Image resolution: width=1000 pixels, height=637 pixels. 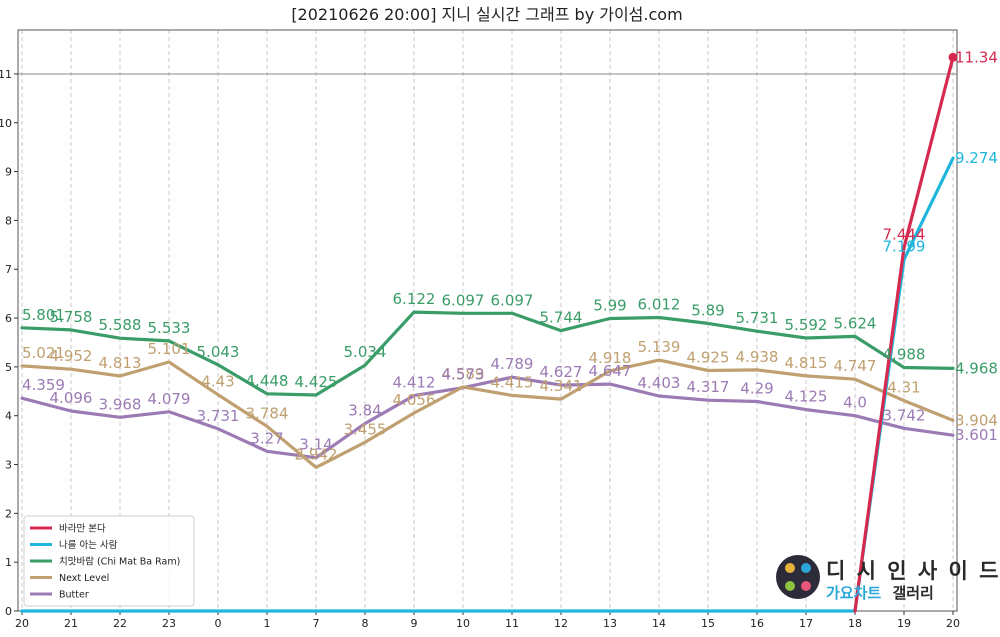 I want to click on y-tick-label: 11, so click(x=6, y=74).